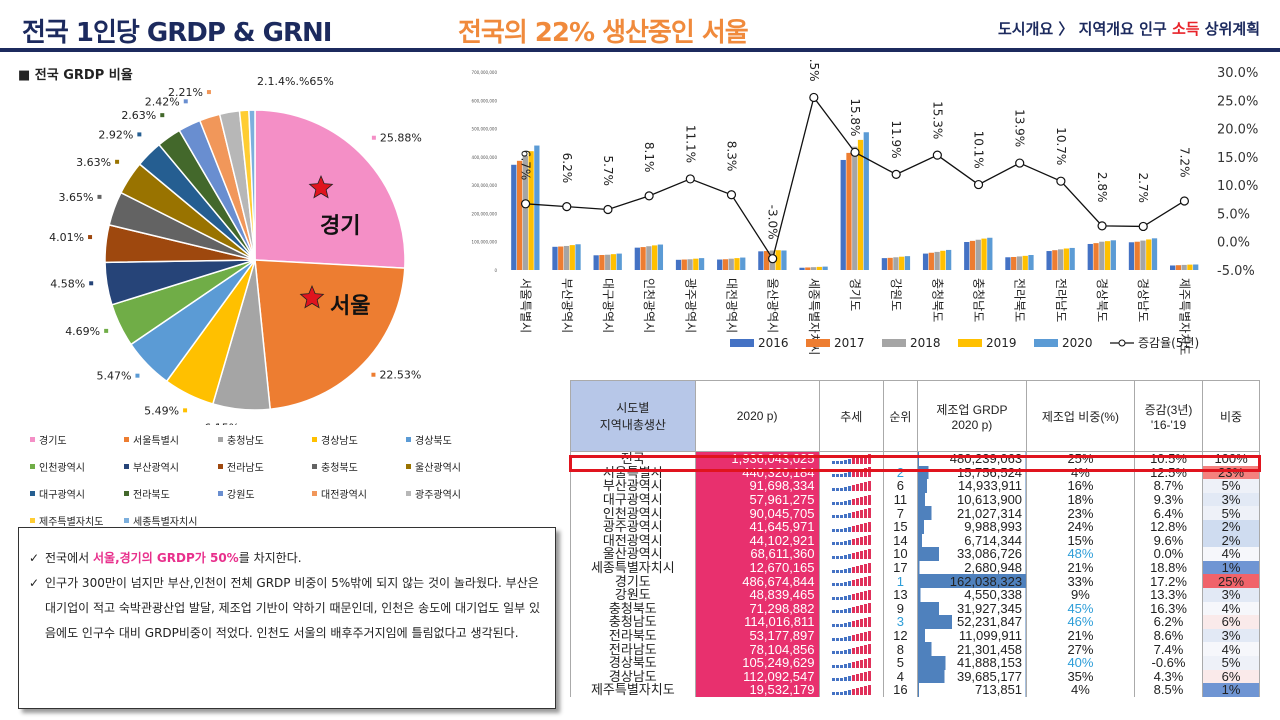 This screenshot has height=720, width=1280. I want to click on table-row: 부산광역시 91,698,334 6 14,933,911 16% 8.7% 5%, so click(915, 486).